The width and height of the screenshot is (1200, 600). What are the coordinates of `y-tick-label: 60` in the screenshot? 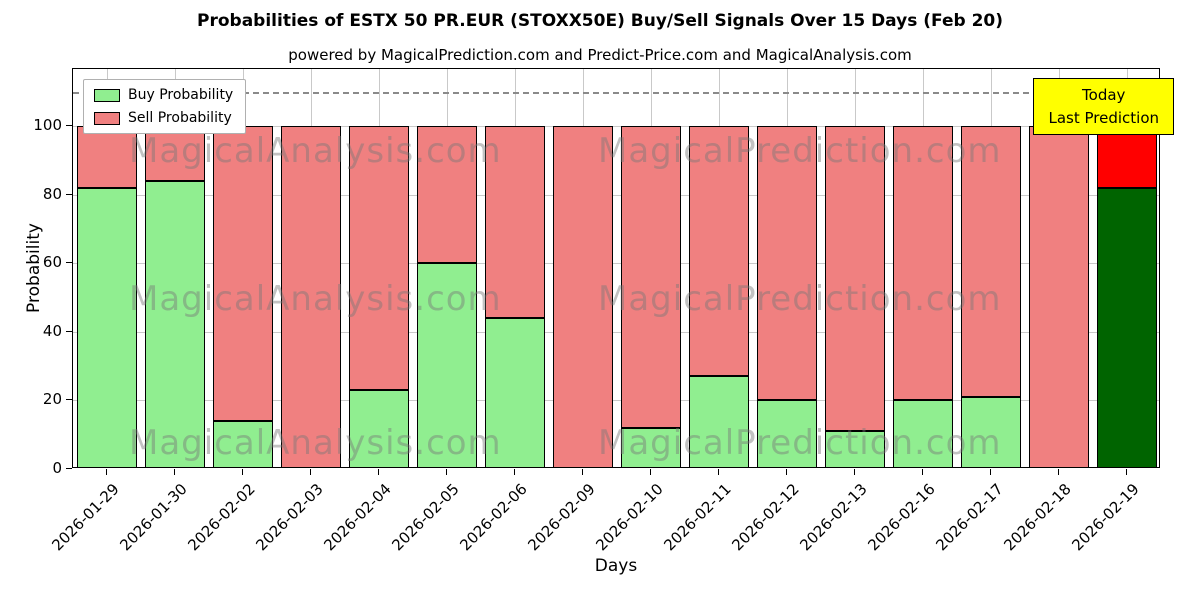 It's located at (52, 262).